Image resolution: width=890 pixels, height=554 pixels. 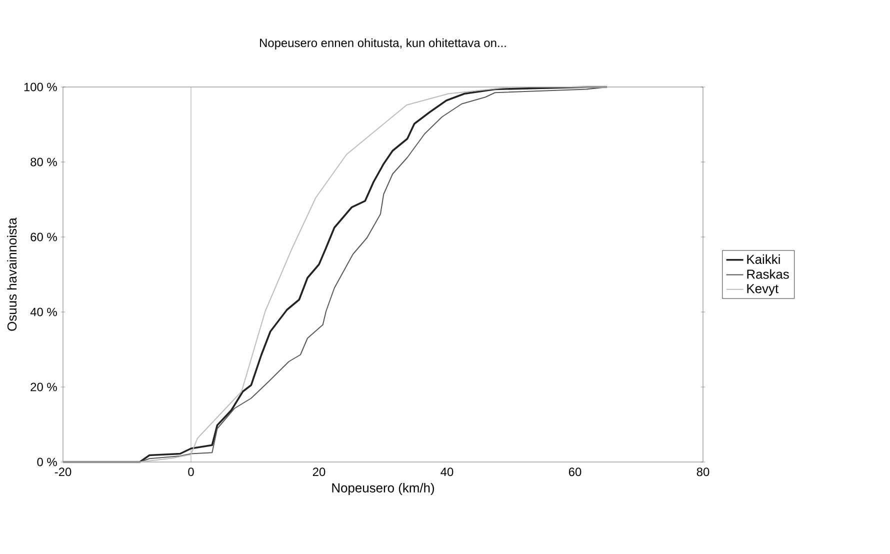 I want to click on x-tick-label: 60, so click(x=575, y=472).